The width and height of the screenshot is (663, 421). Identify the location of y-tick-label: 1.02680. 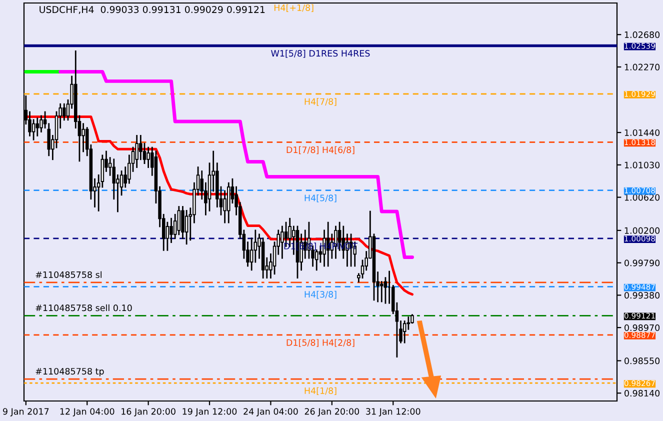
(642, 34).